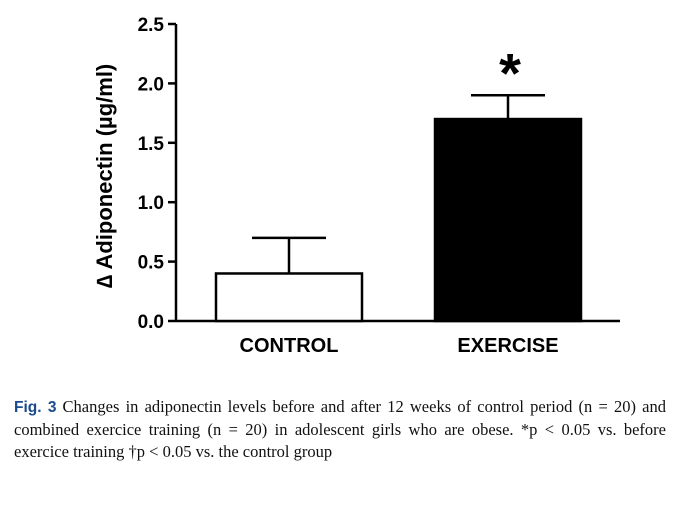  What do you see at coordinates (151, 25) in the screenshot?
I see `y-tick-label: 2.5` at bounding box center [151, 25].